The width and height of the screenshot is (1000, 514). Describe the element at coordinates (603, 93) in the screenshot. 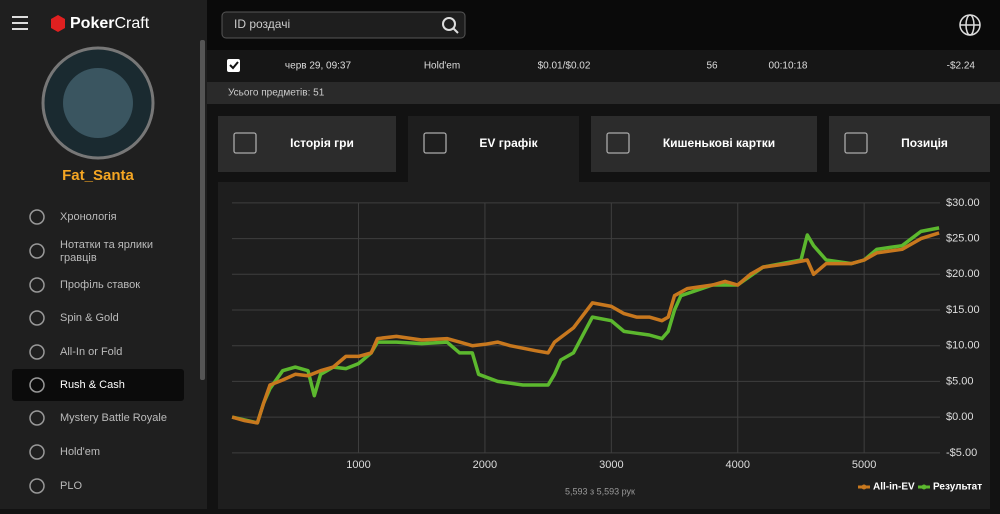

I see `total-bar` at that location.